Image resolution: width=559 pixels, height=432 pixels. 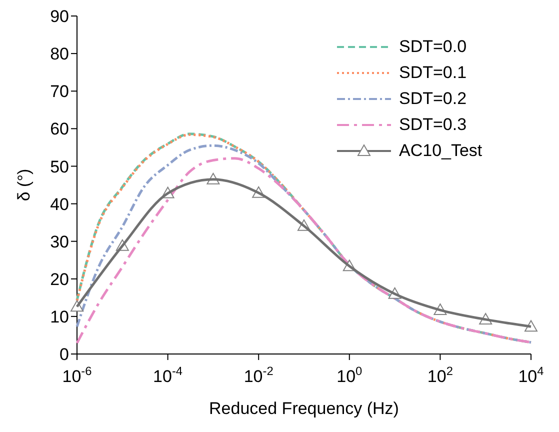 I want to click on y-tick-label: 0, so click(x=64, y=354).